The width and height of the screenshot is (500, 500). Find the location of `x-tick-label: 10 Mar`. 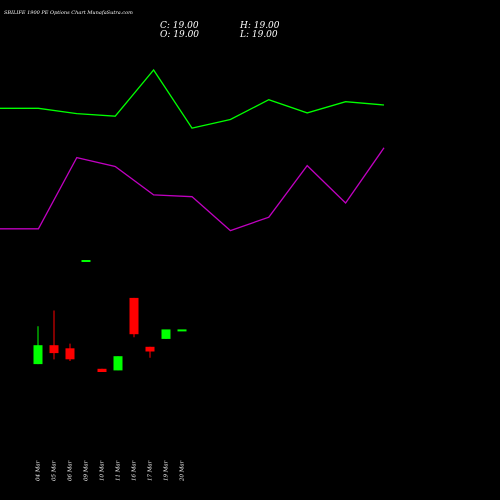

x-tick-label: 10 Mar is located at coordinates (103, 470).